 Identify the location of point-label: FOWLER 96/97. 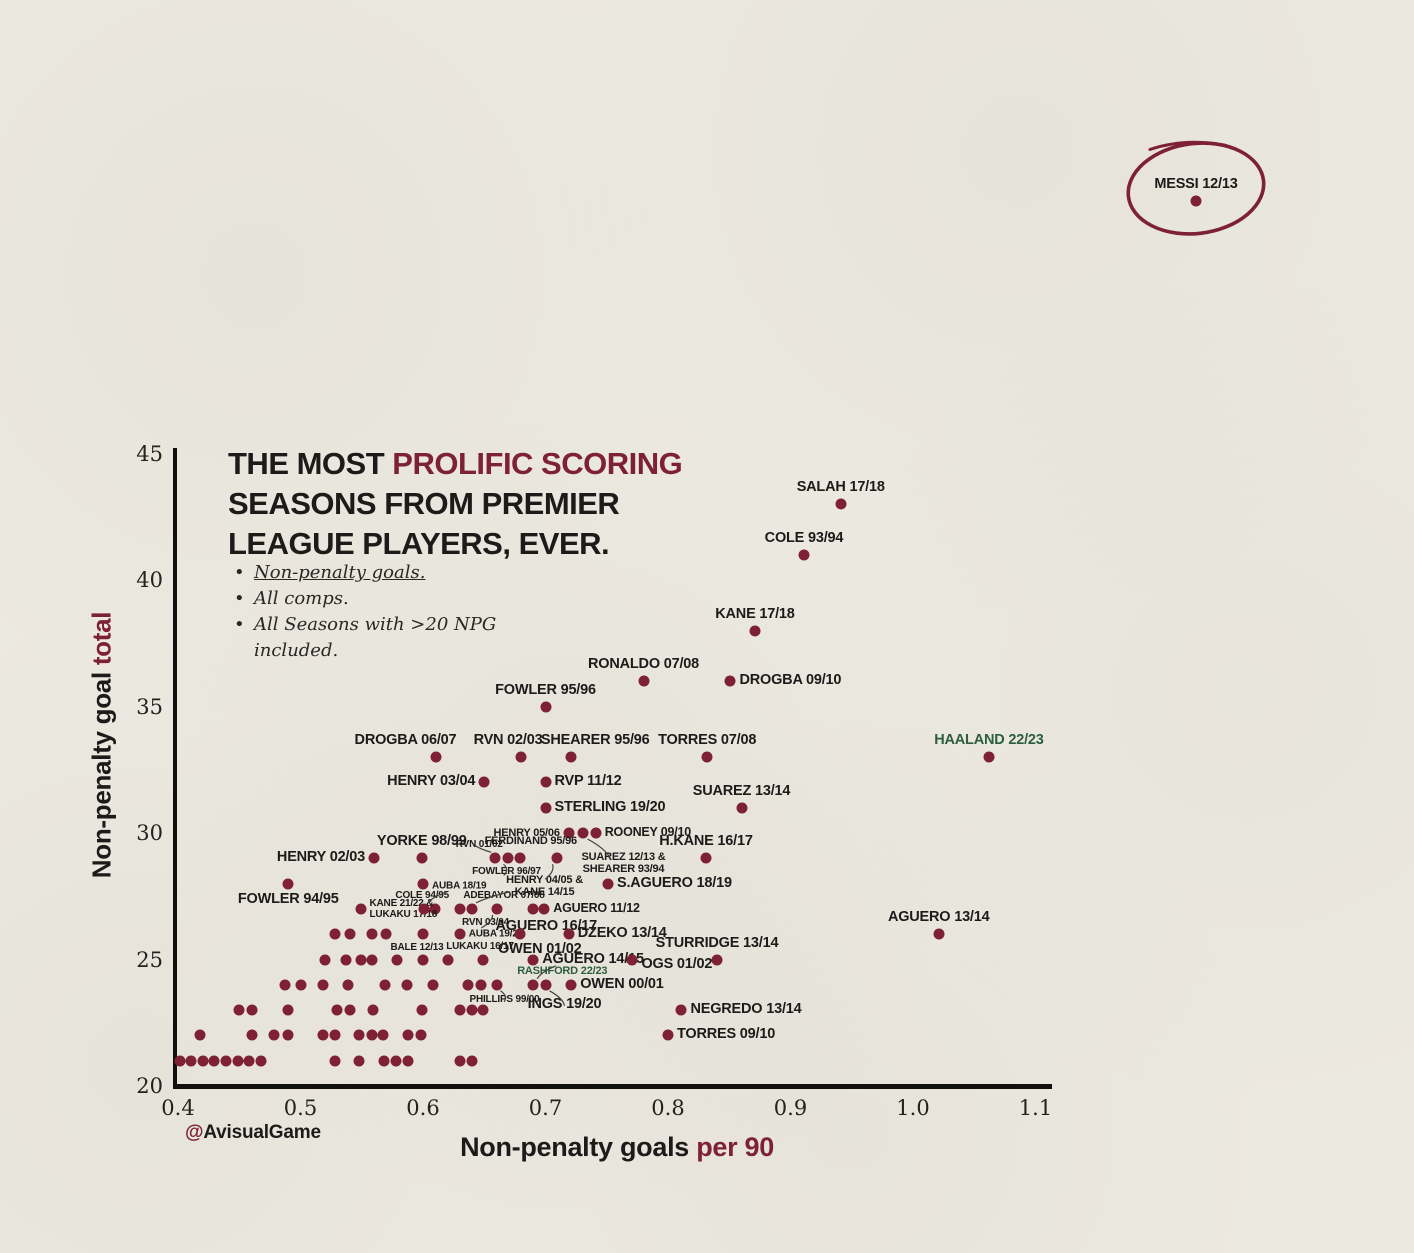
(506, 872).